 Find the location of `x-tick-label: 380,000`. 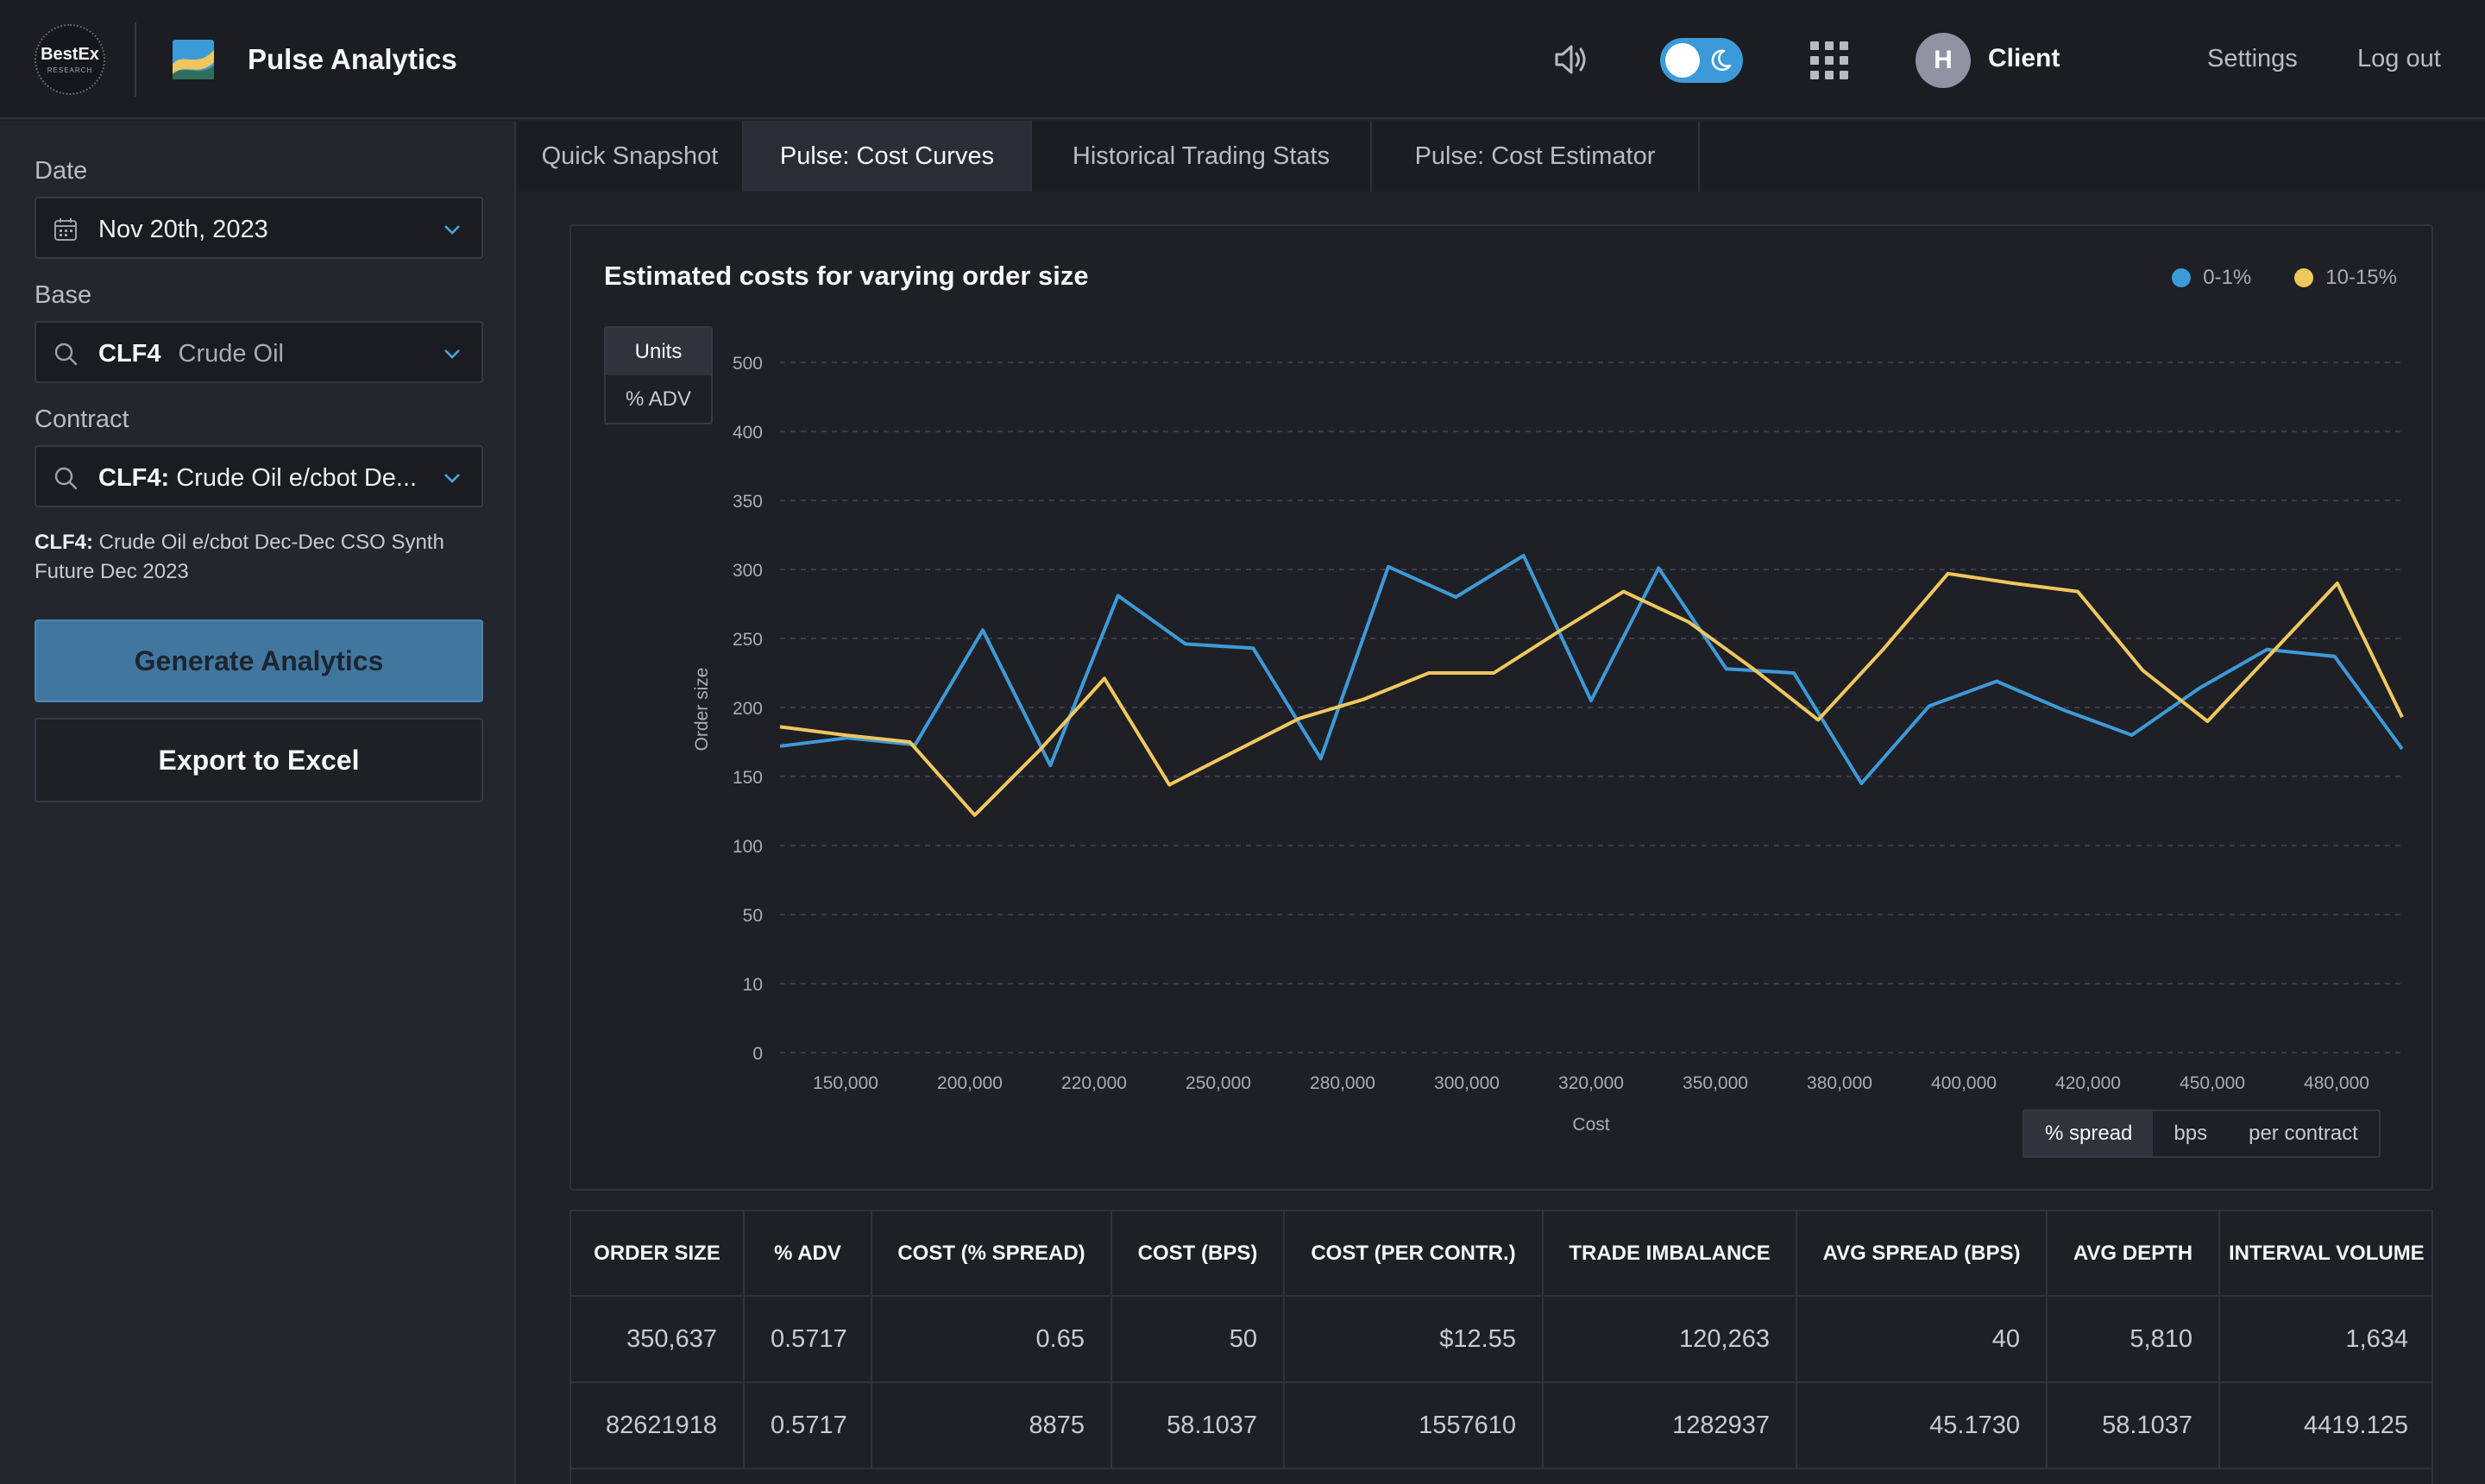

x-tick-label: 380,000 is located at coordinates (1839, 1083).